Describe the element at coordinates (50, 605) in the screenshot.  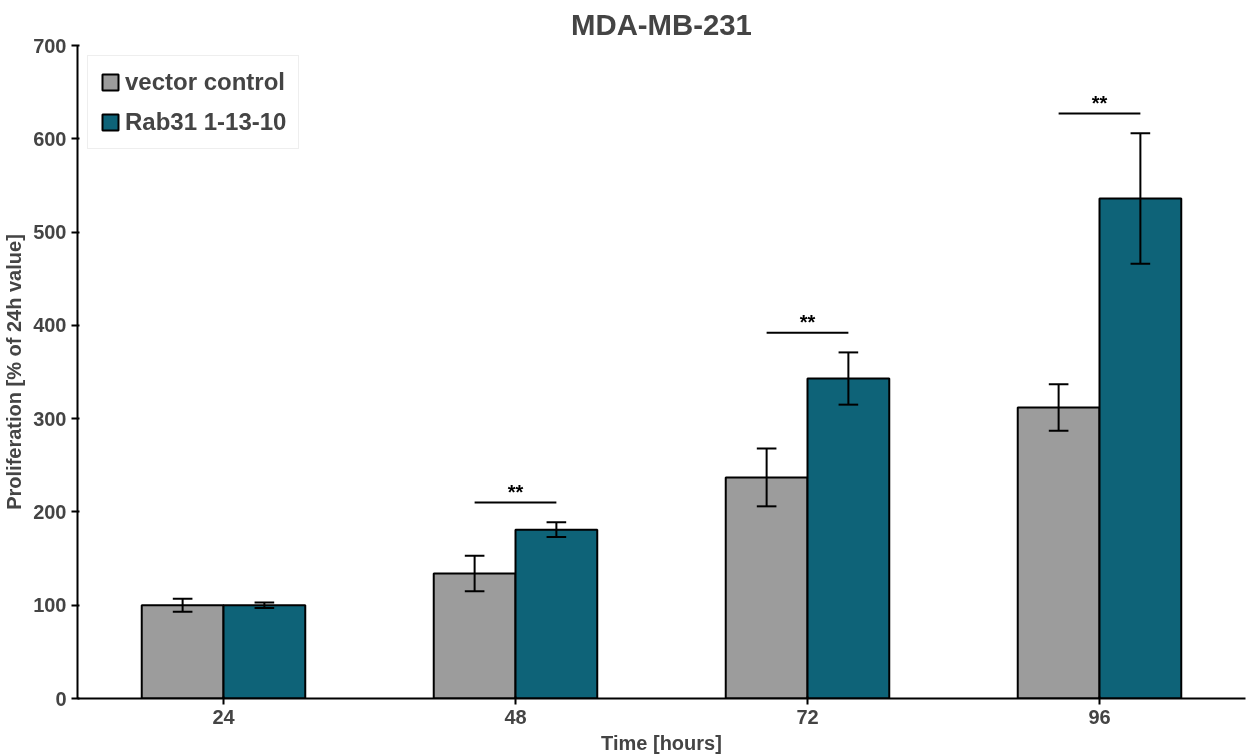
I see `y-tick-label: 100` at that location.